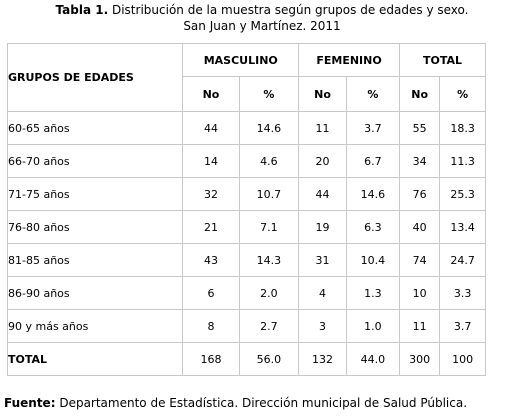 The height and width of the screenshot is (416, 524). I want to click on age-group-label: TOTAL, so click(95, 359).